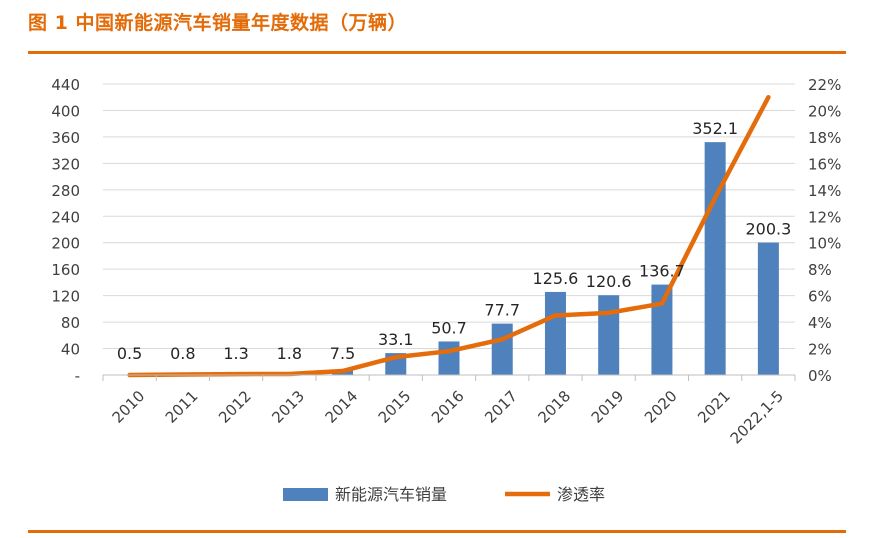 This screenshot has width=873, height=538. I want to click on x-tick-label: 2013, so click(288, 407).